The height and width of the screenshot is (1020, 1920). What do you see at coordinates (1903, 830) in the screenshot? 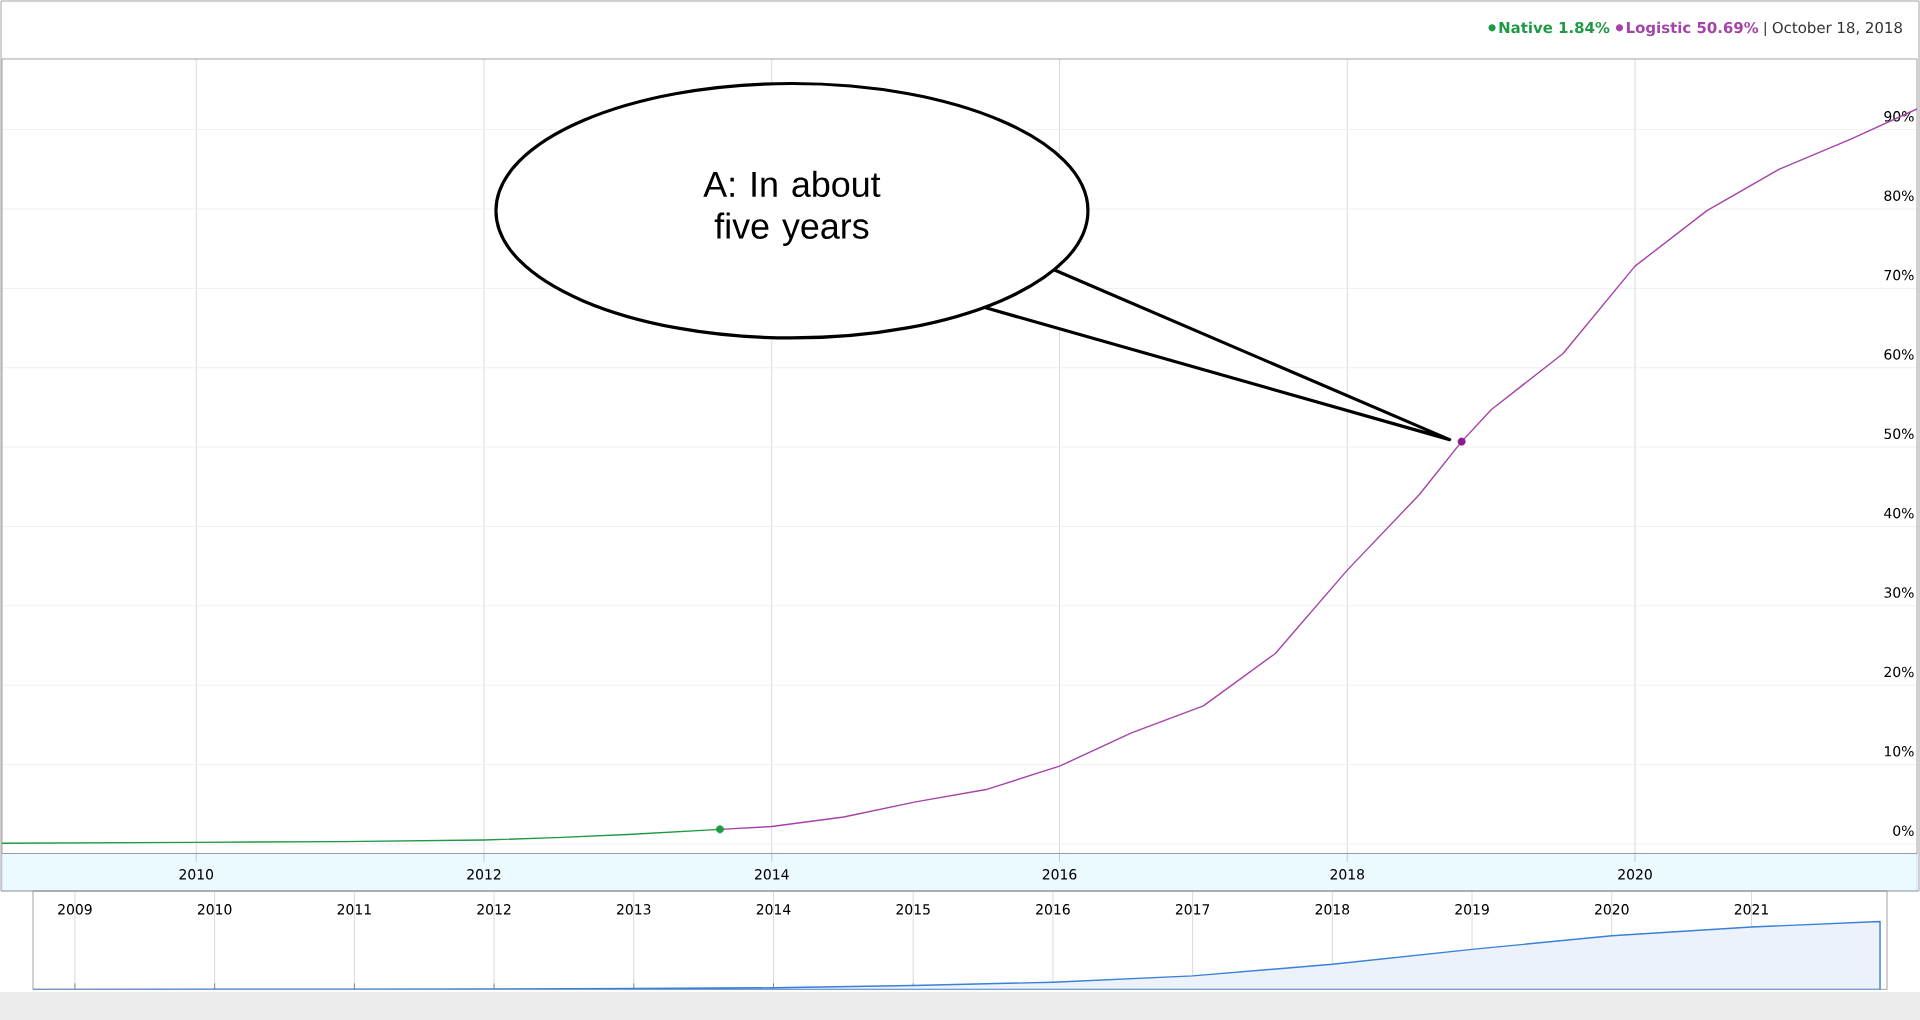
I see `y-tick-label: 0%` at bounding box center [1903, 830].